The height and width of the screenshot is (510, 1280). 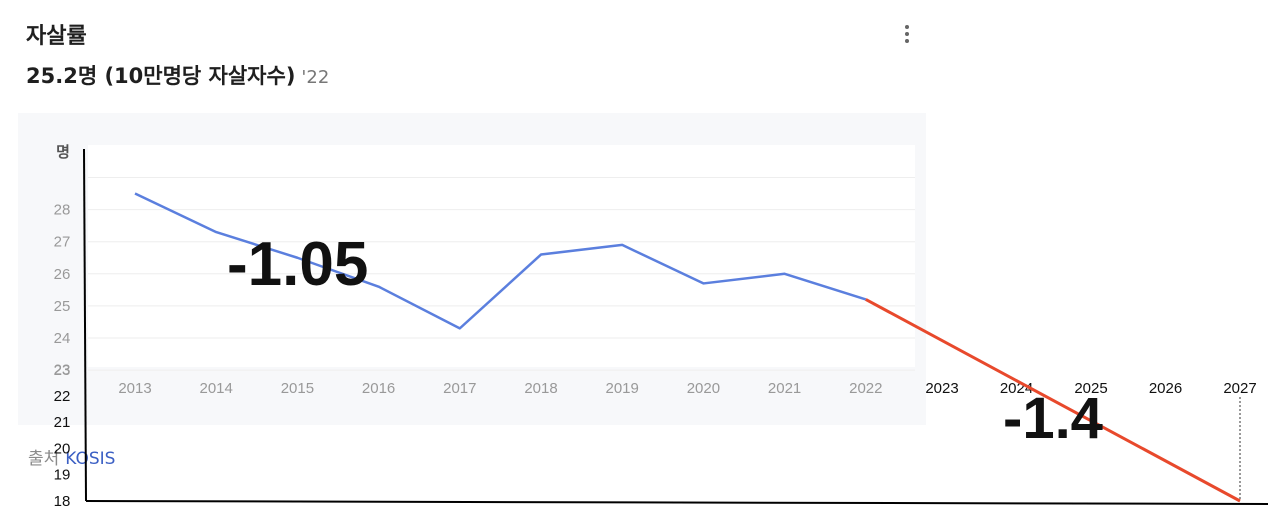 What do you see at coordinates (134, 388) in the screenshot?
I see `x-tick-label: 2013` at bounding box center [134, 388].